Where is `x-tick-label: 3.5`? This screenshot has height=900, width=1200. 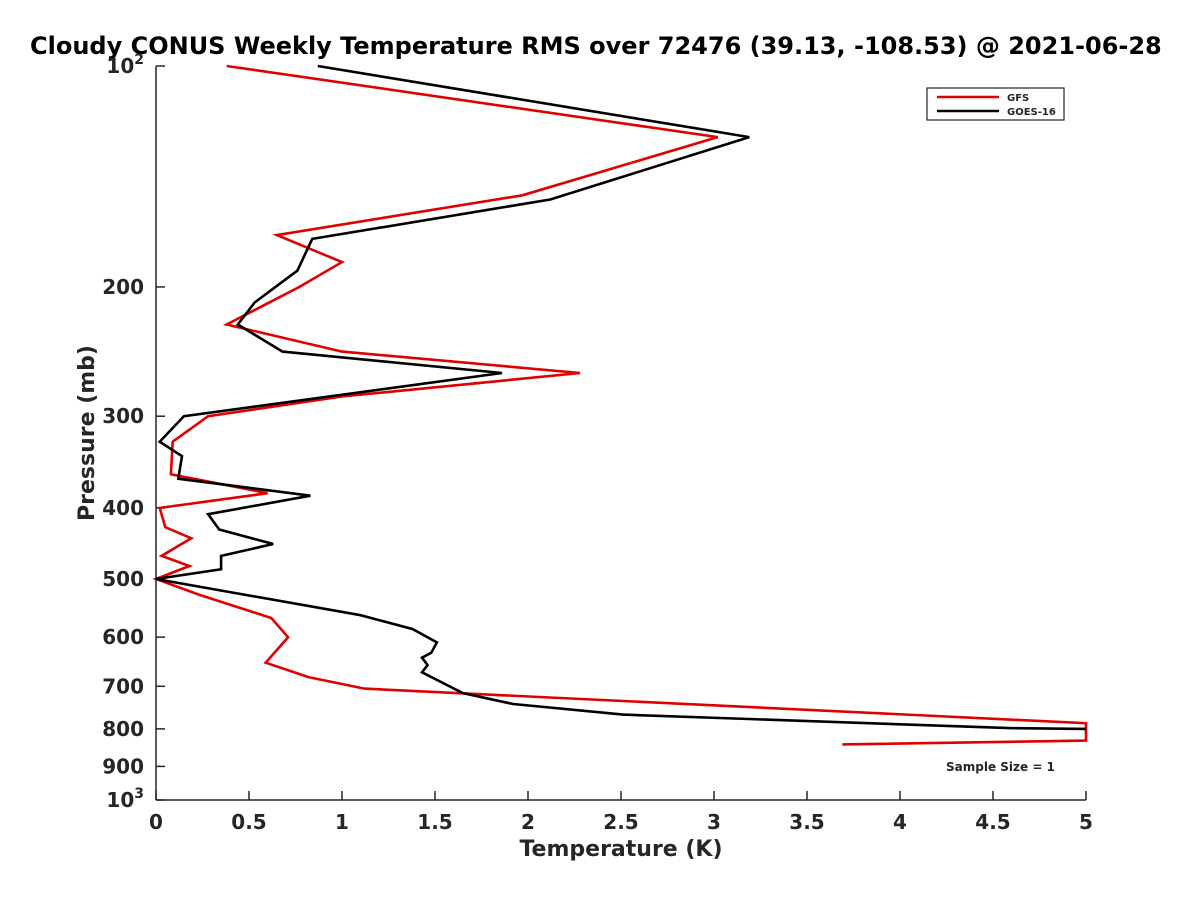
x-tick-label: 3.5 is located at coordinates (806, 822).